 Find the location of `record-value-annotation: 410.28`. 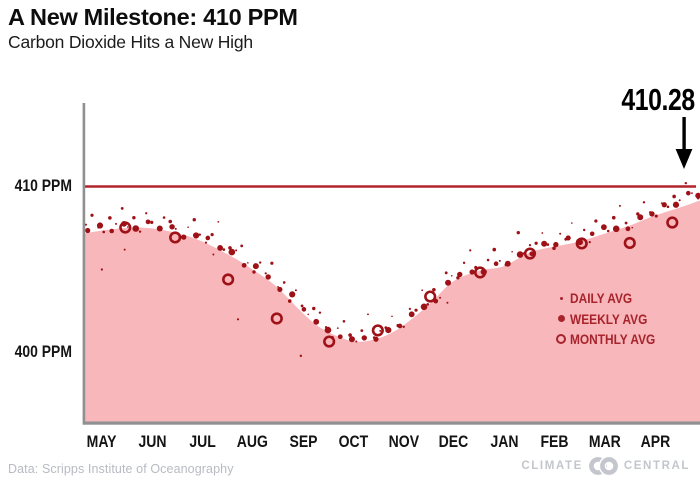

record-value-annotation: 410.28 is located at coordinates (649, 100).